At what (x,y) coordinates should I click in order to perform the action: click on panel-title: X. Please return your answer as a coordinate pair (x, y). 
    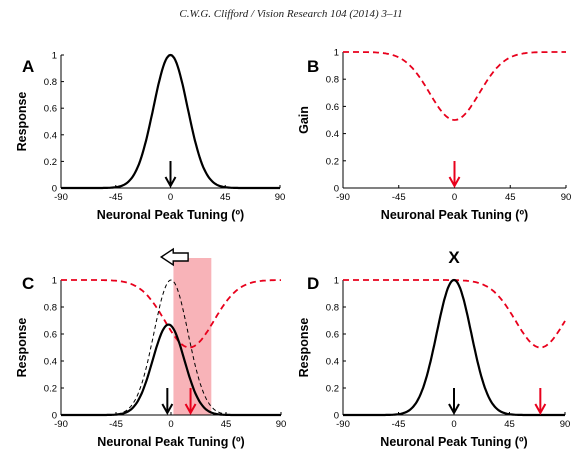
    Looking at the image, I should click on (454, 257).